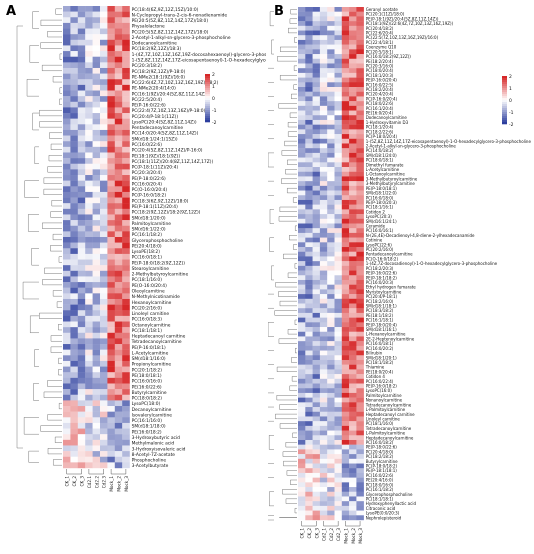  What do you see at coordinates (387, 117) in the screenshot?
I see `row-label: Dodecanoylcarnitine` at bounding box center [387, 117].